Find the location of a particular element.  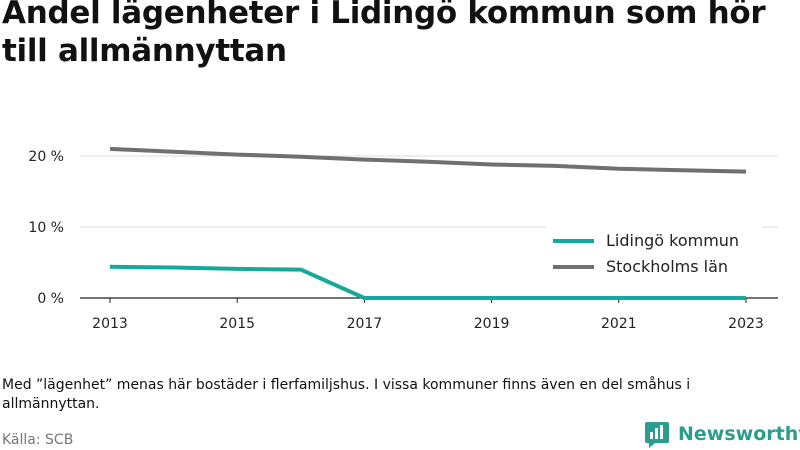

brand-logo: Newsworthy is located at coordinates (722, 434).